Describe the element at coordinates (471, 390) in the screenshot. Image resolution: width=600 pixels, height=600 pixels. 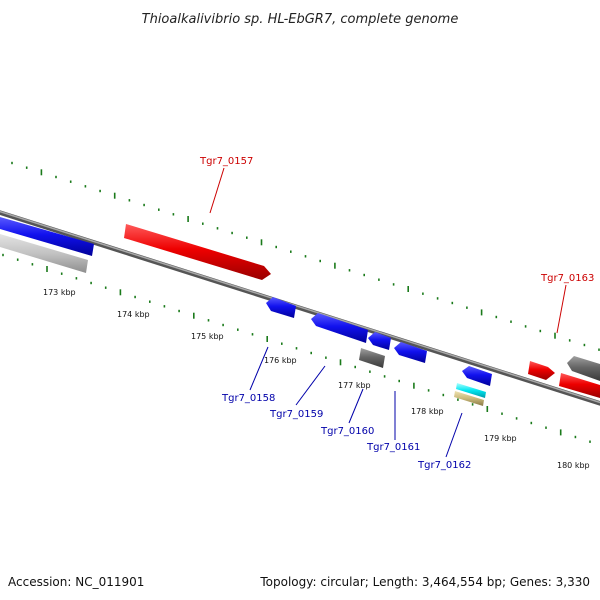
I see `gene-feature-cyan` at that location.